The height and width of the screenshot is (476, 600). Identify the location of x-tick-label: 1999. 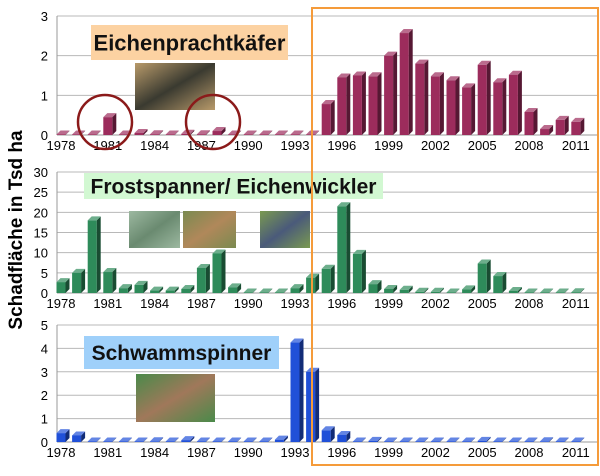
(388, 145).